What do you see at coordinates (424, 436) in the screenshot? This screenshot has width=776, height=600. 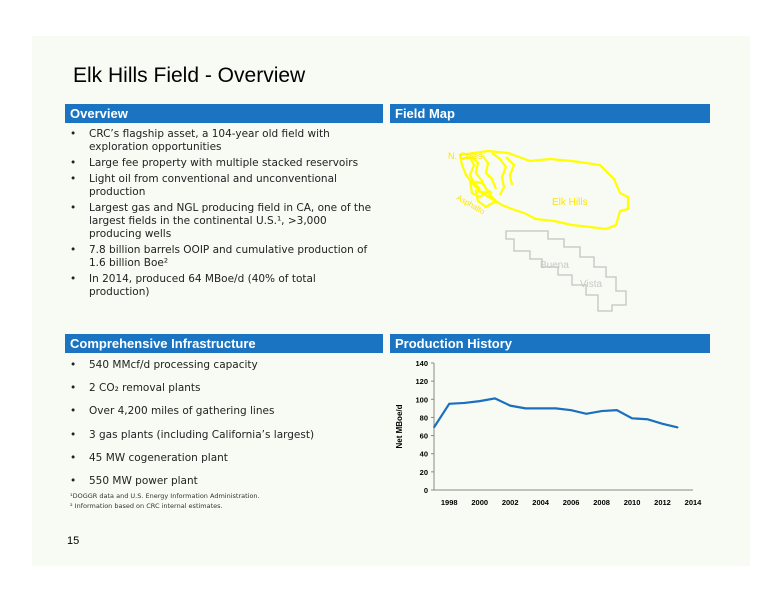 I see `y-tick-label: 60` at bounding box center [424, 436].